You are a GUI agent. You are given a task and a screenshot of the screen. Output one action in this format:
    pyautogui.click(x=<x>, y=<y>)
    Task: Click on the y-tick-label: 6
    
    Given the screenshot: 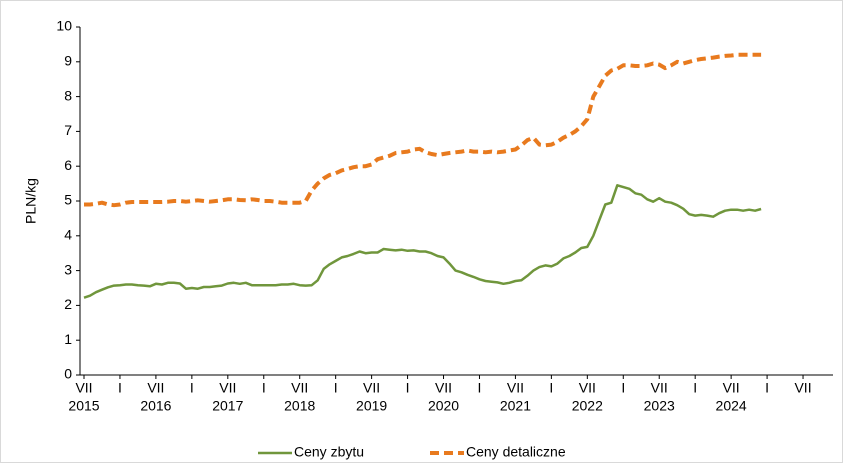 What is the action you would take?
    pyautogui.click(x=68, y=165)
    